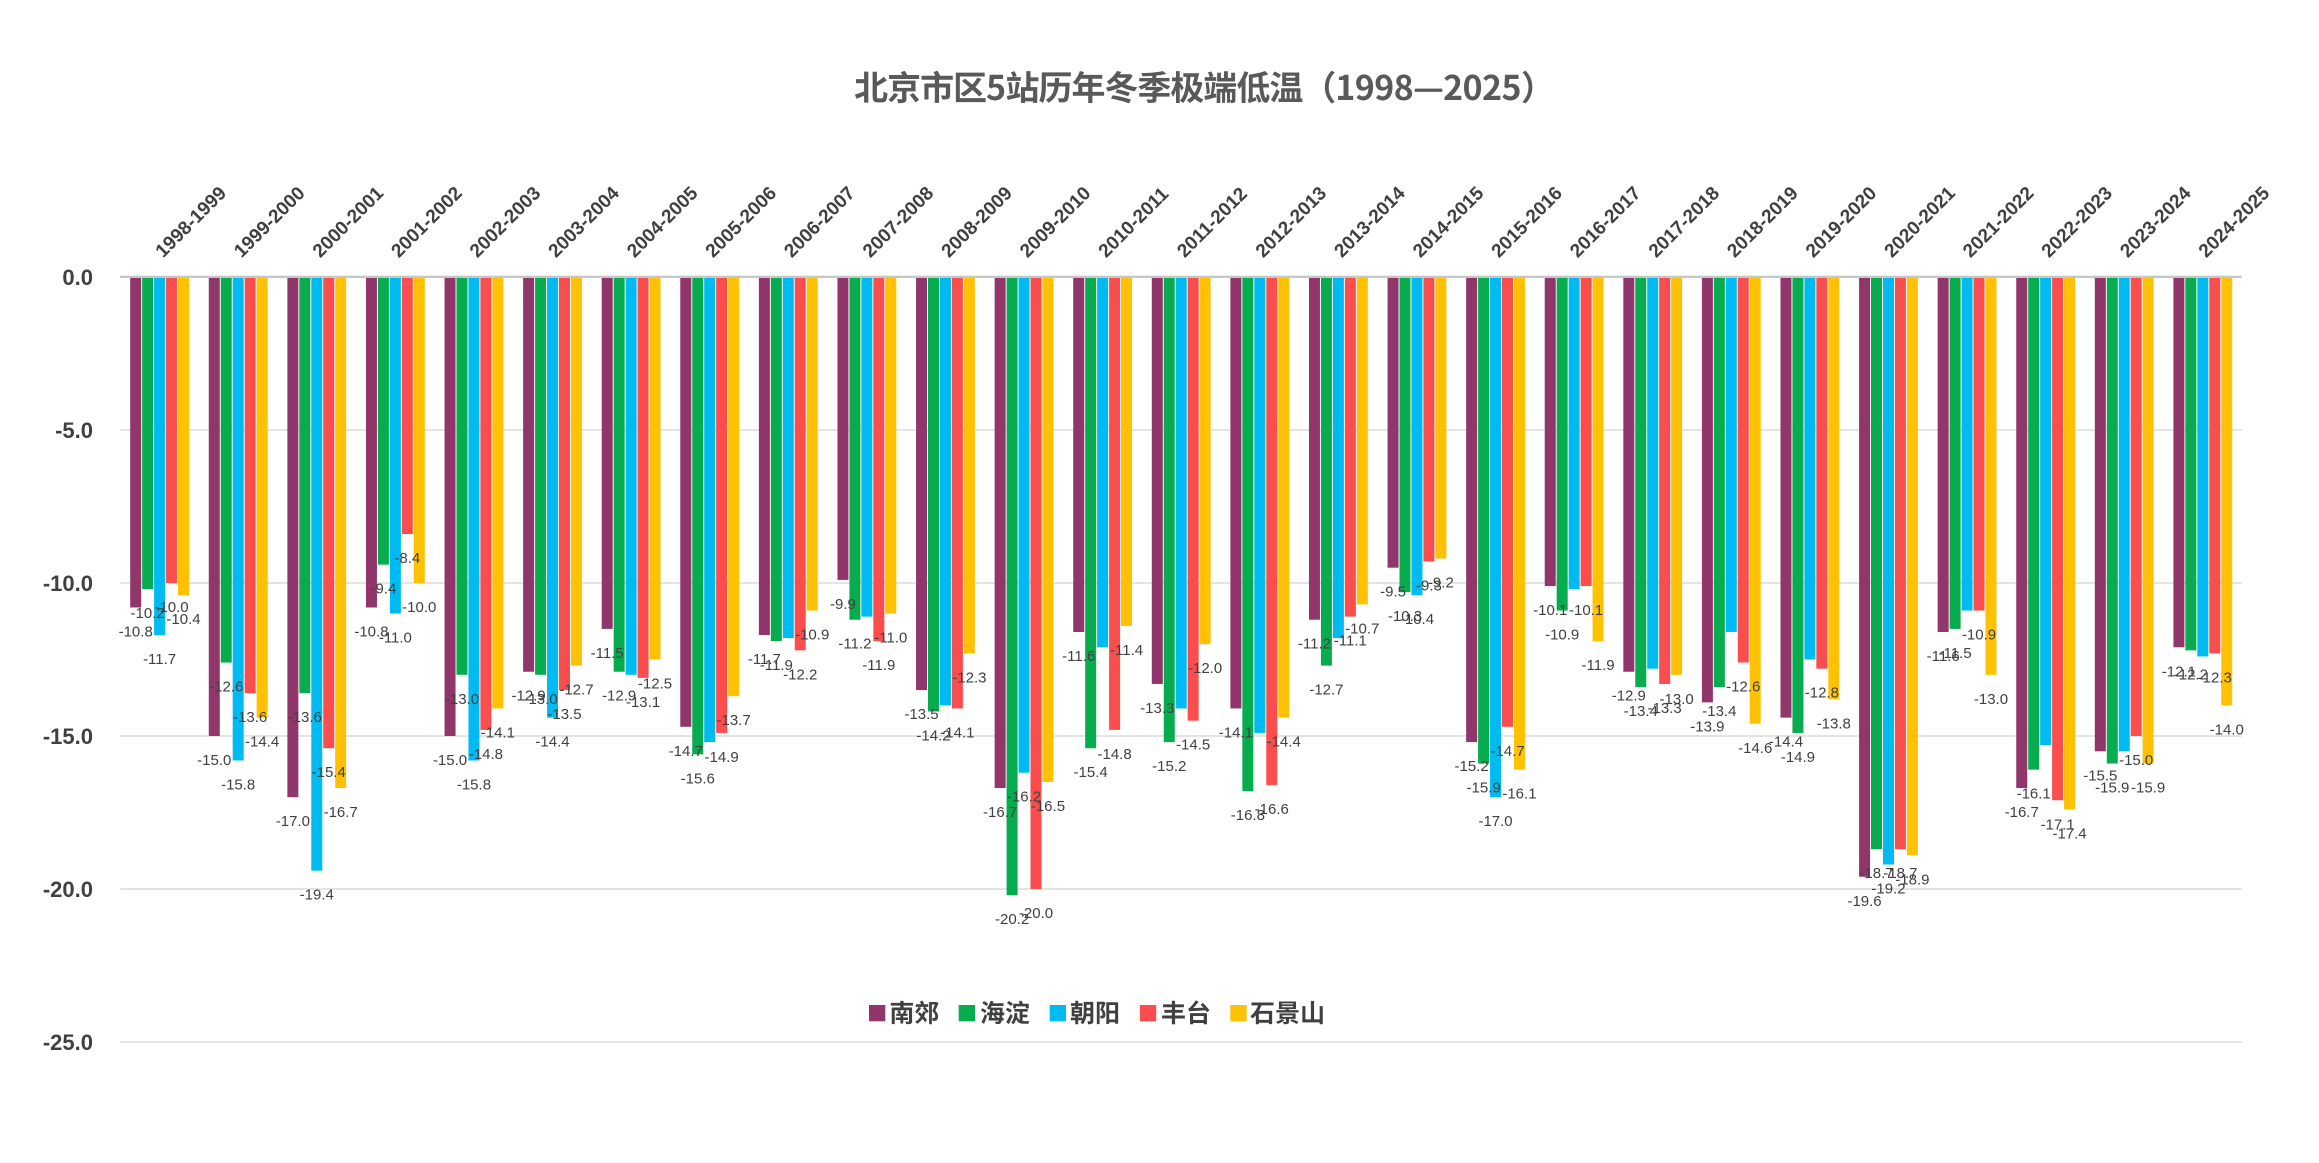  I want to click on svg-text: -10.7, so click(1362, 628).